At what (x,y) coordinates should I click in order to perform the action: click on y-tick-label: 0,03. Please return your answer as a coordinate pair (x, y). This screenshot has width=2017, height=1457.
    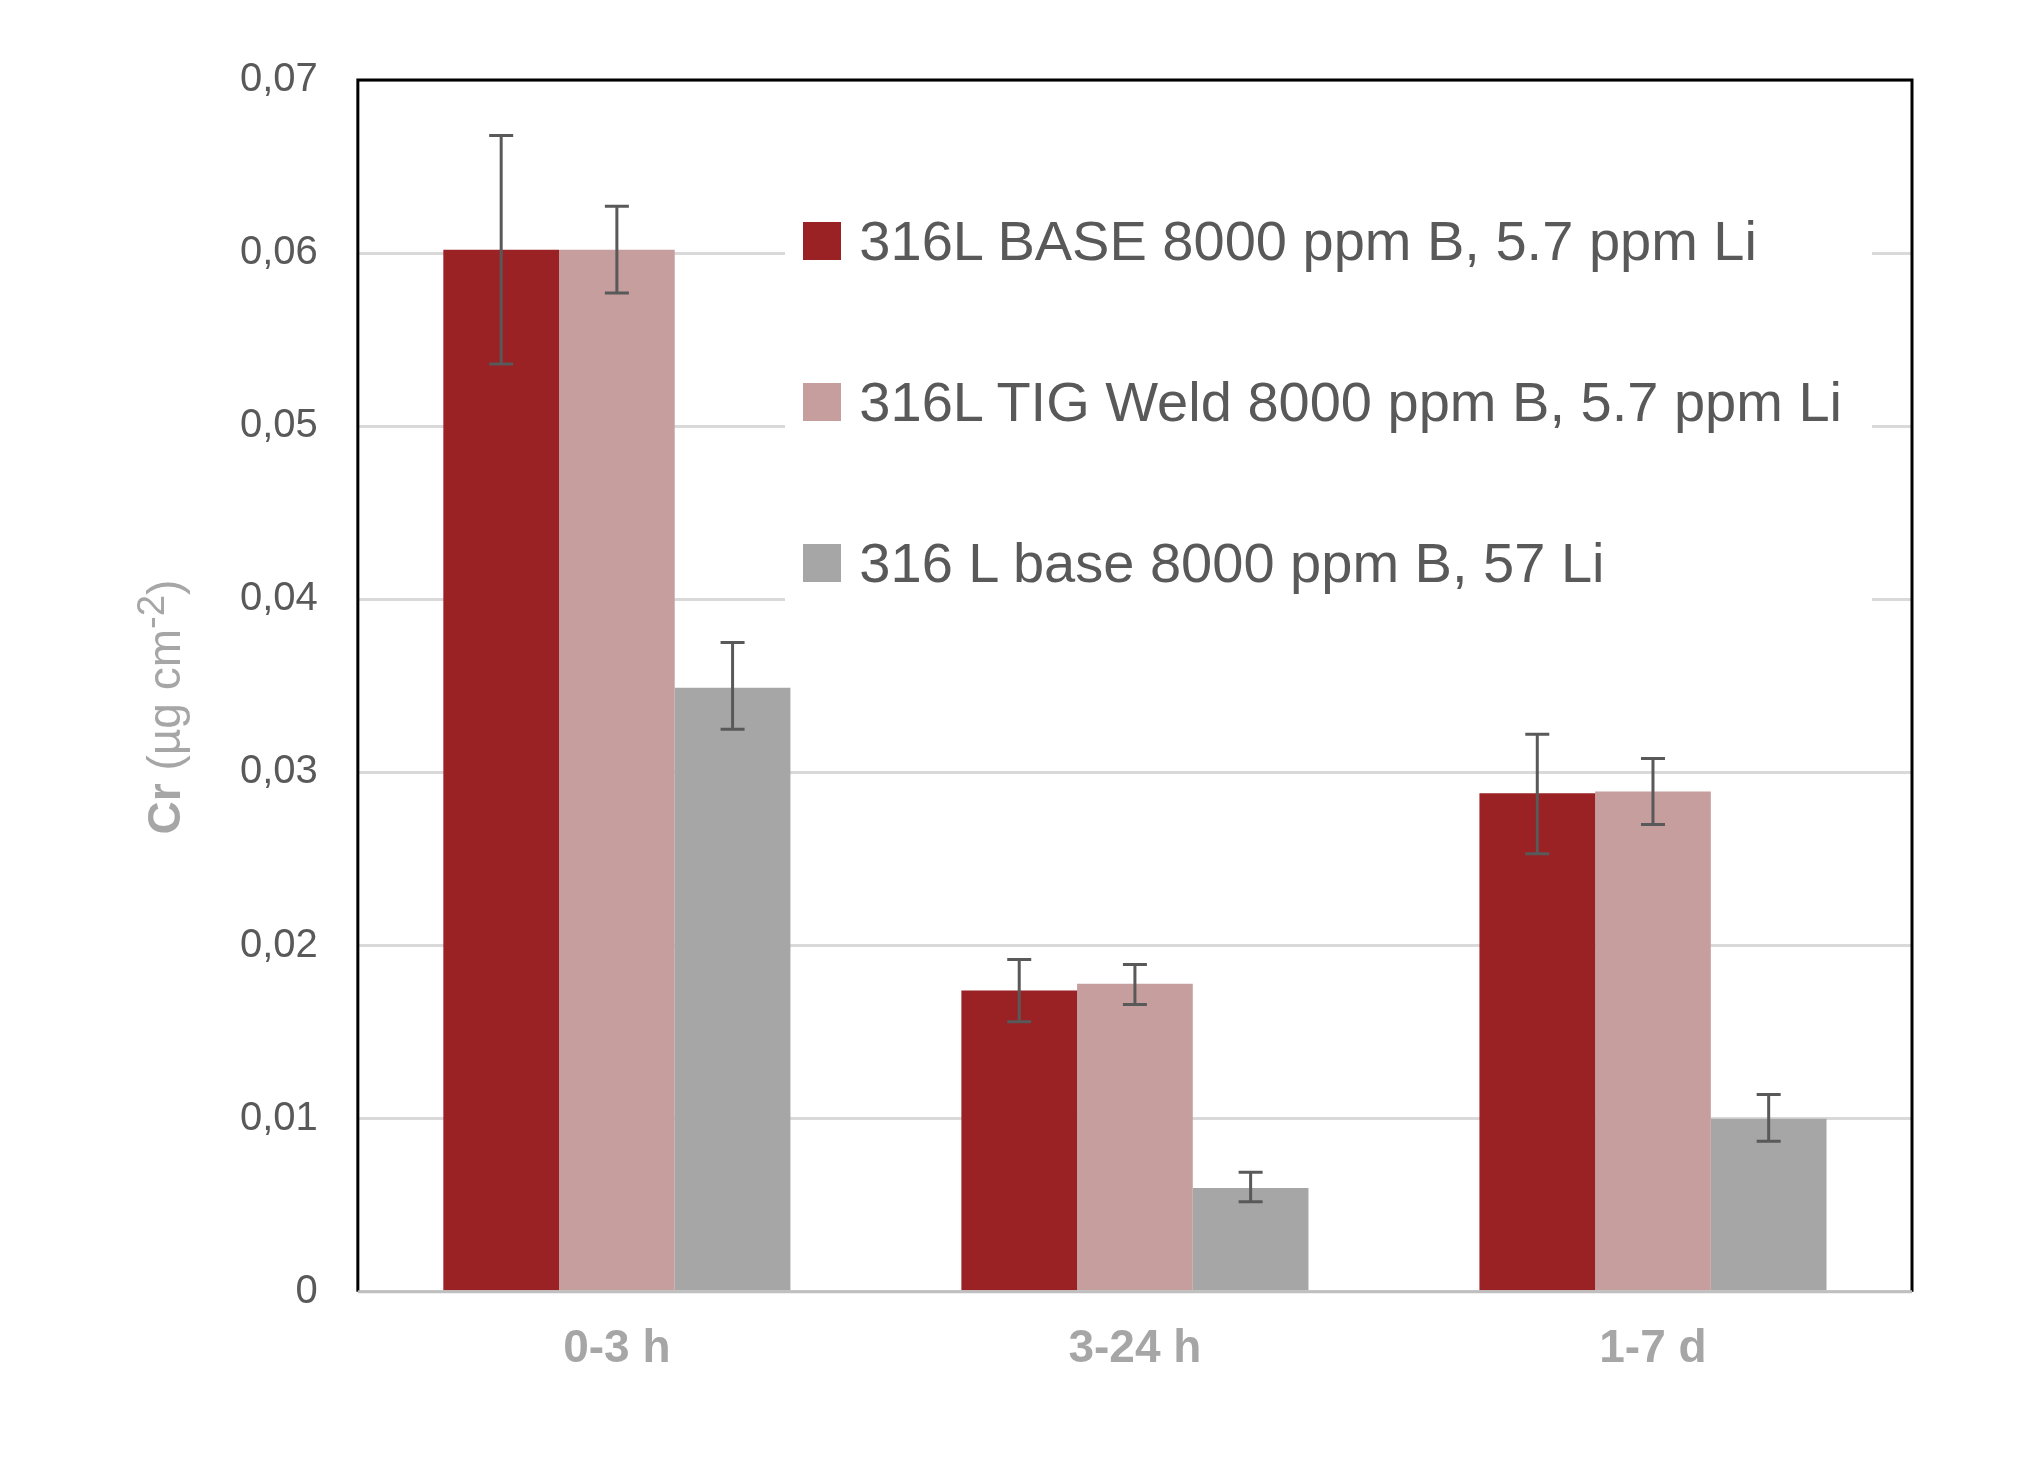
    Looking at the image, I should click on (278, 769).